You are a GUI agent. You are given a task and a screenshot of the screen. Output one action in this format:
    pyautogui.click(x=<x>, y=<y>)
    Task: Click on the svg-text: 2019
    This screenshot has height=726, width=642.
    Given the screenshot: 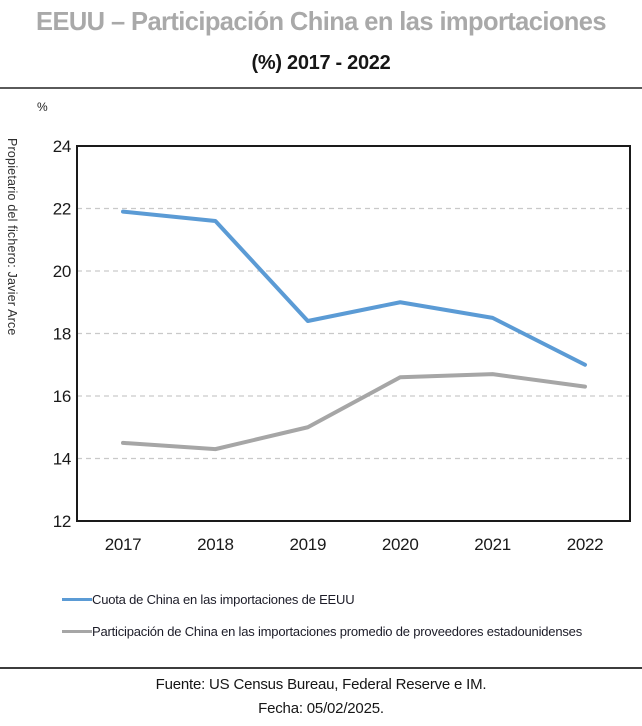 What is the action you would take?
    pyautogui.click(x=307, y=544)
    